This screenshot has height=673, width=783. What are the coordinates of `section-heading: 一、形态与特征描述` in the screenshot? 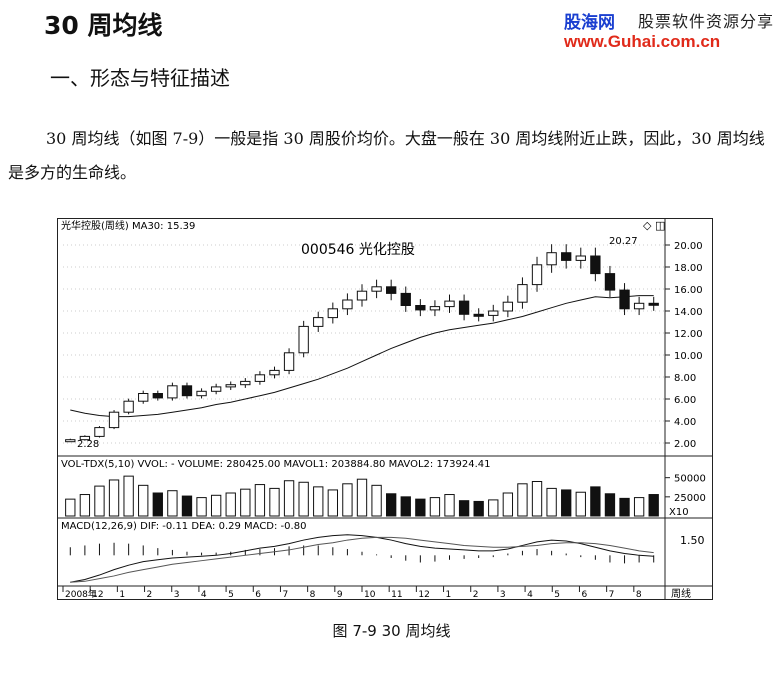 It's located at (140, 78).